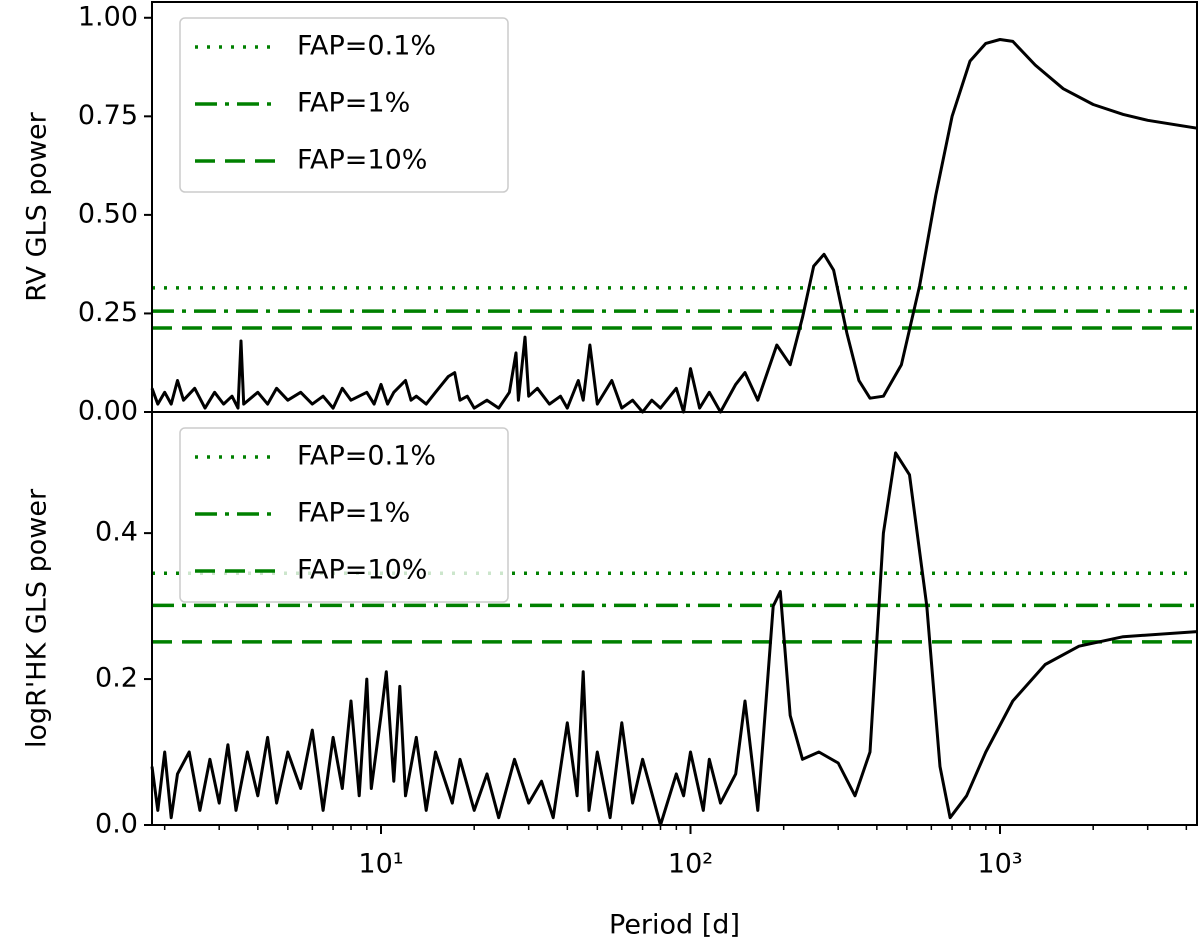 The image size is (1200, 947). What do you see at coordinates (108, 16) in the screenshot?
I see `y-tick-label: 1.00` at bounding box center [108, 16].